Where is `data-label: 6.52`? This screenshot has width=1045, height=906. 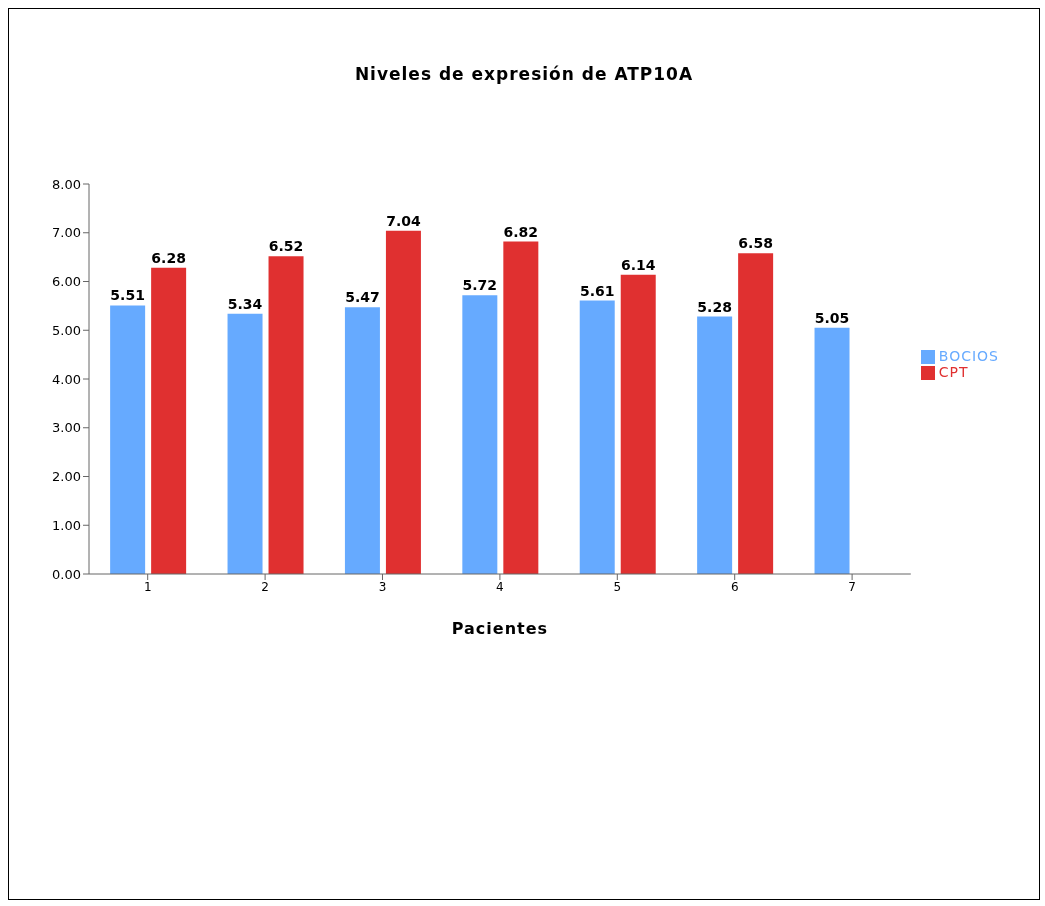 data-label: 6.52 is located at coordinates (286, 246).